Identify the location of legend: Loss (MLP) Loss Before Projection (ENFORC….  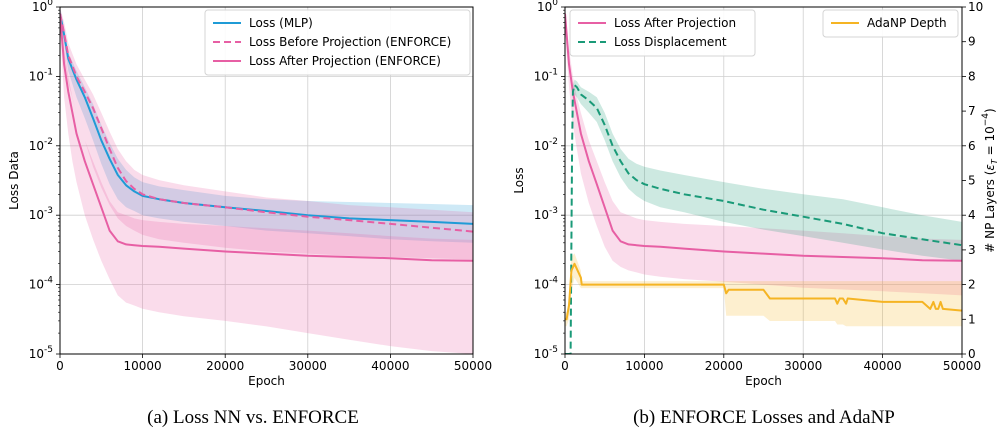
(337, 42).